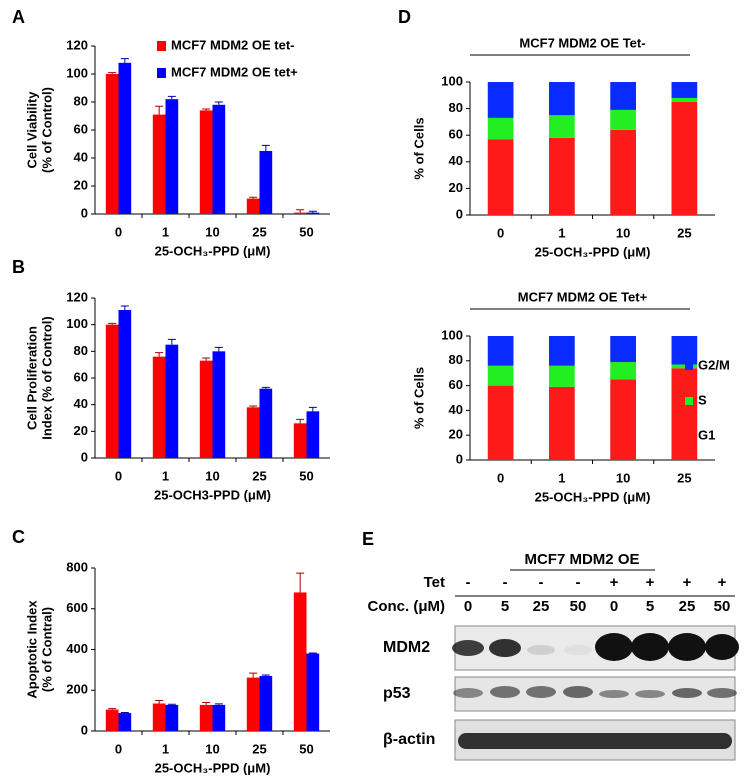  Describe the element at coordinates (31, 378) in the screenshot. I see `y-axis-title: Cell Proliferation` at that location.